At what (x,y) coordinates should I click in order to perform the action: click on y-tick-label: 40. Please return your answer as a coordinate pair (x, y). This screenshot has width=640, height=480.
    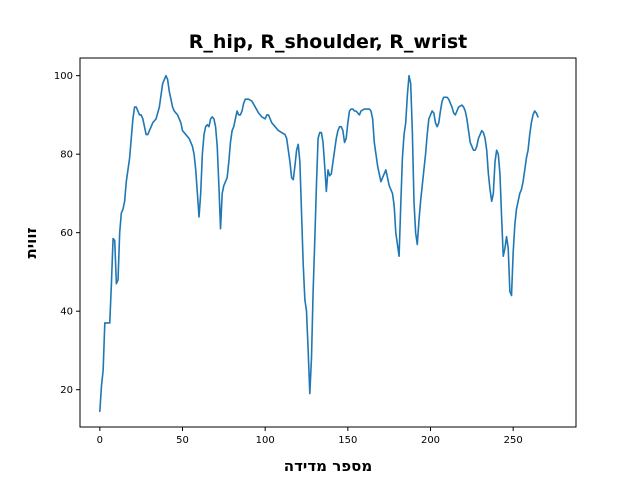
    Looking at the image, I should click on (66, 312).